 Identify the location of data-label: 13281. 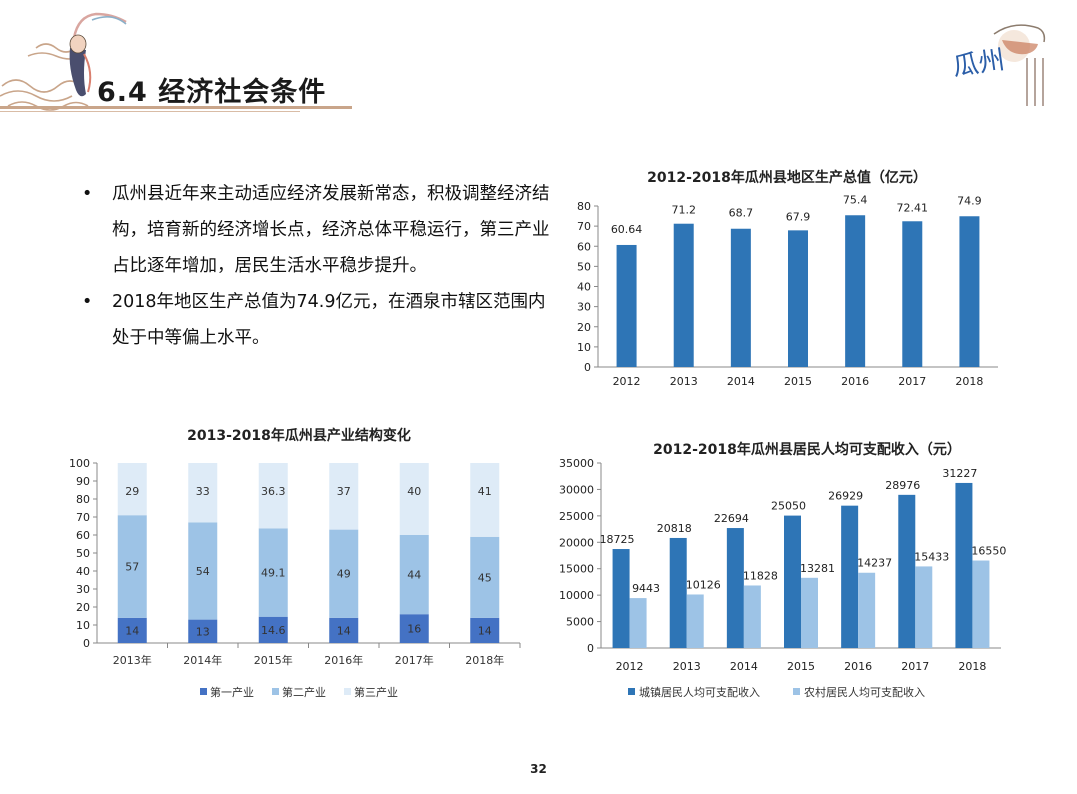
(817, 568).